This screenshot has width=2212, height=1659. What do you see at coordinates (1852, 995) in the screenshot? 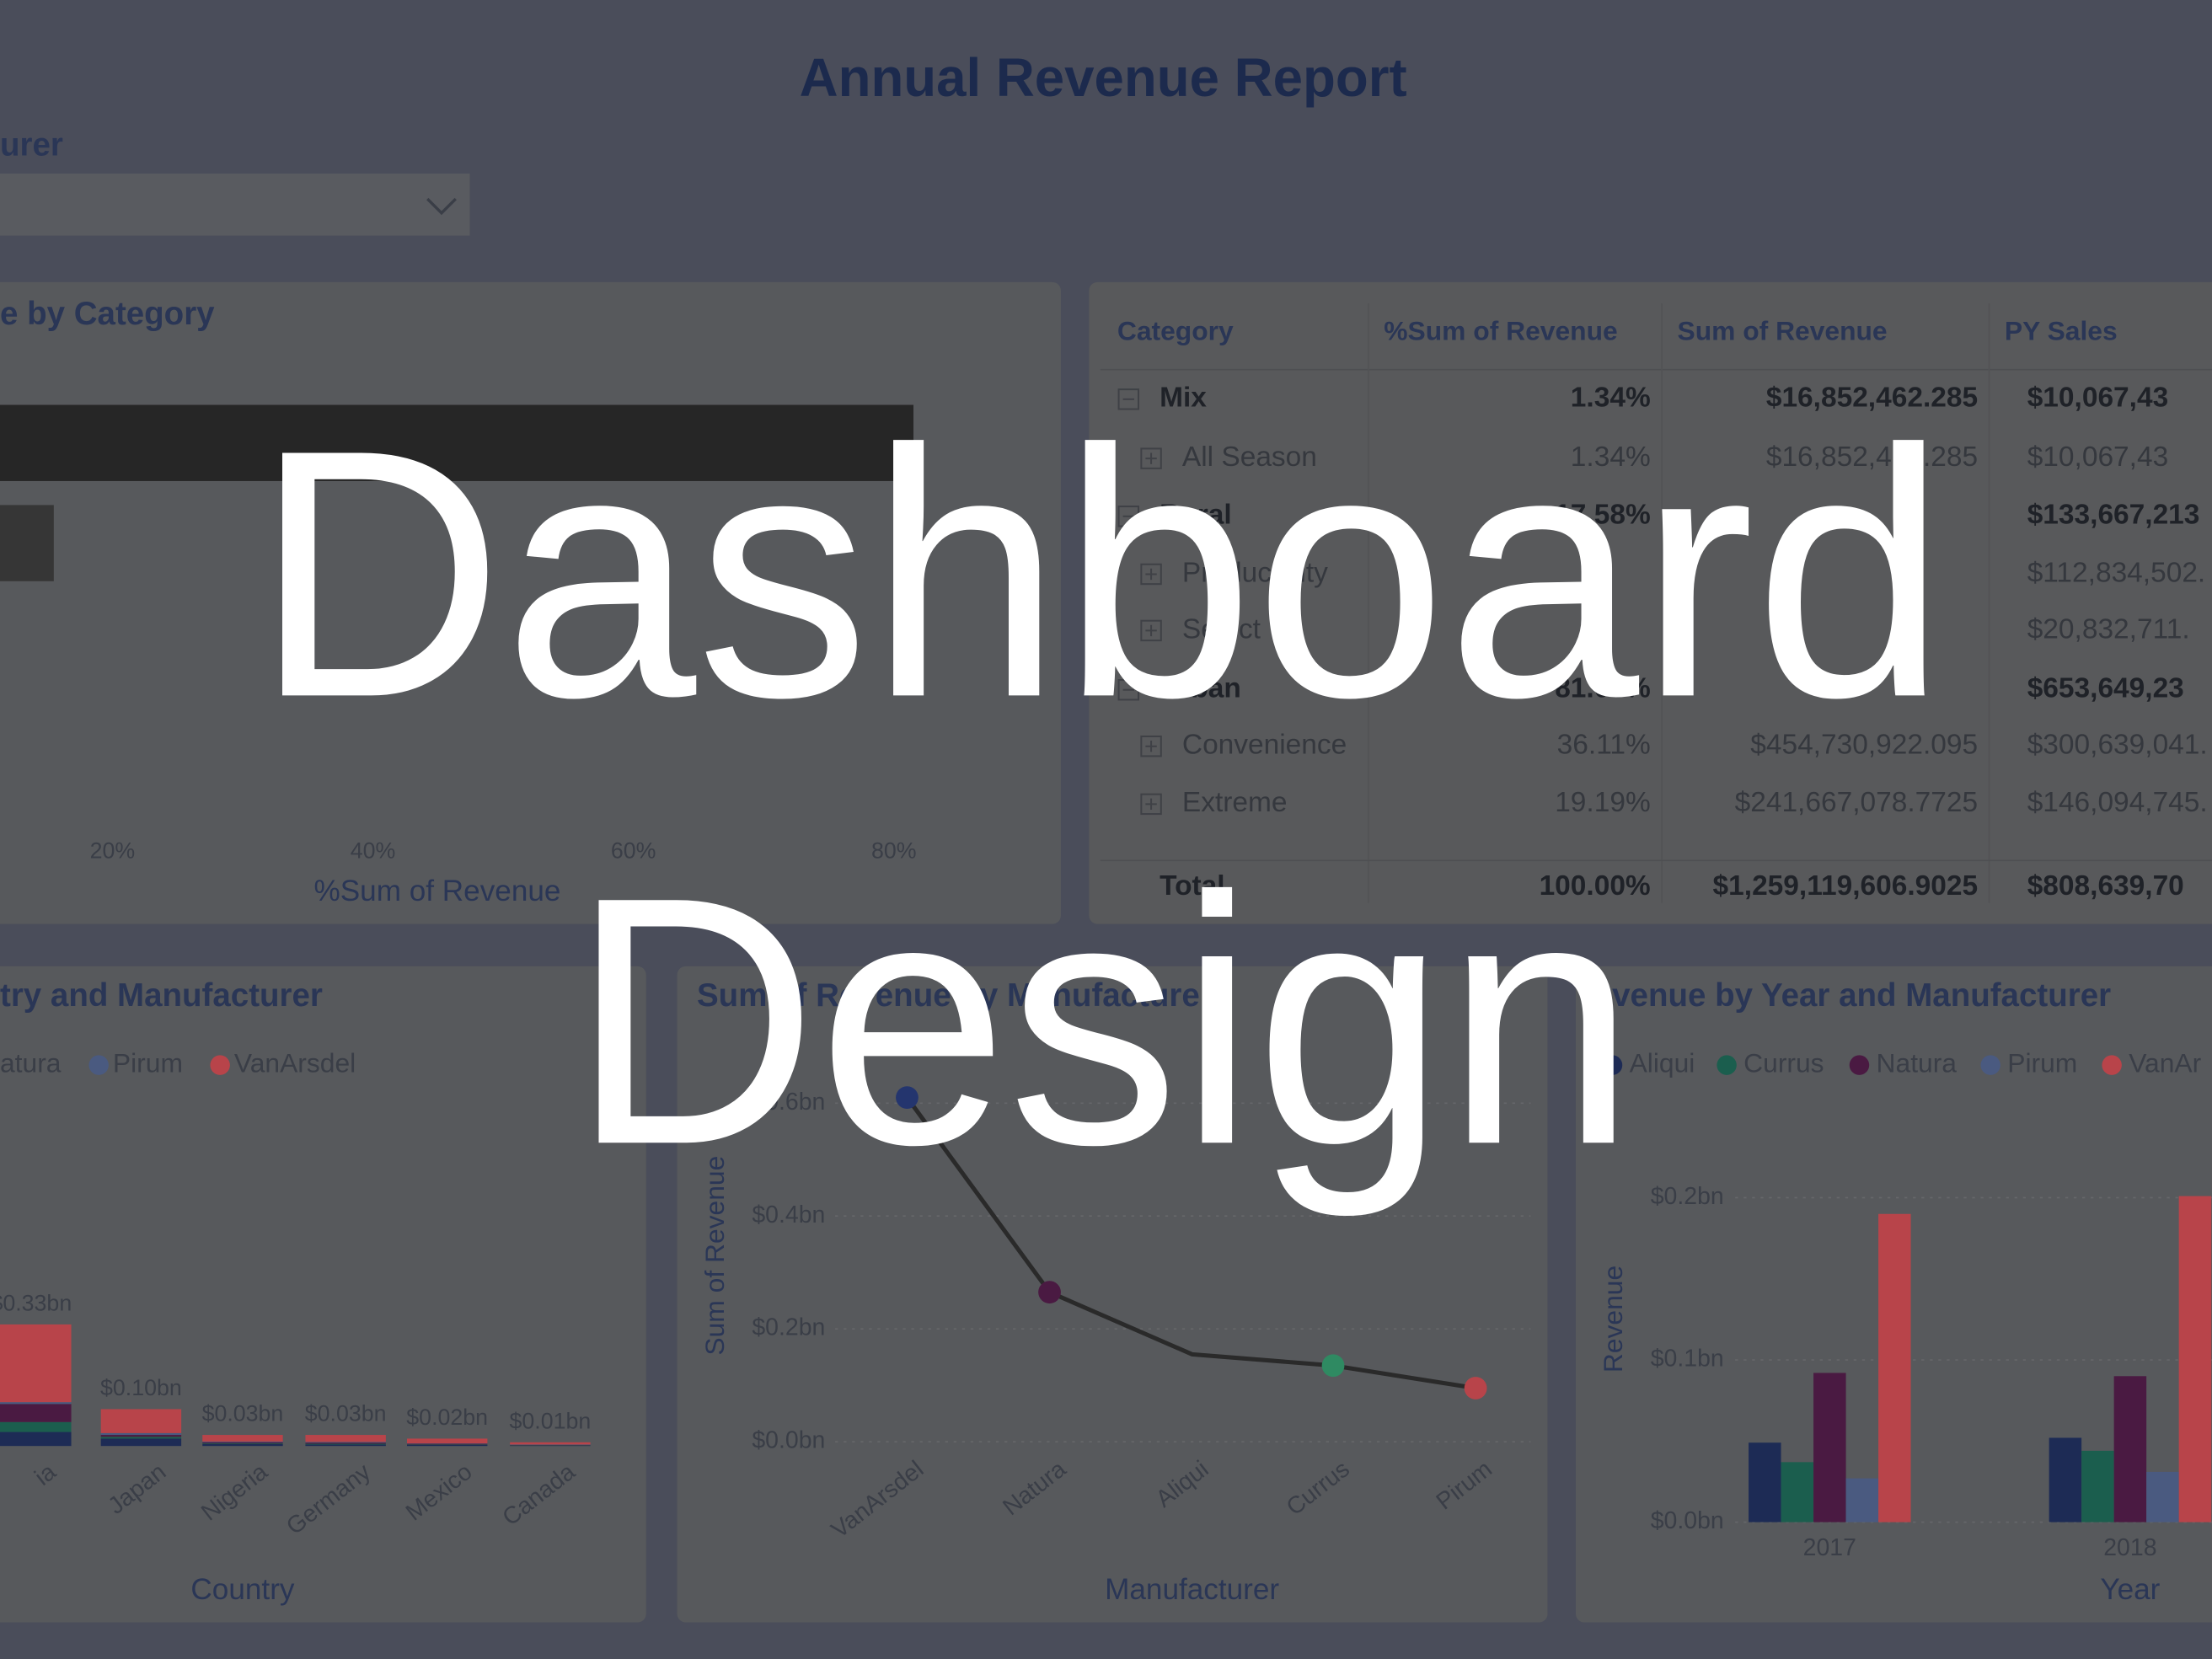
I see `chart-title: evenue by Year and Manufacturer` at bounding box center [1852, 995].